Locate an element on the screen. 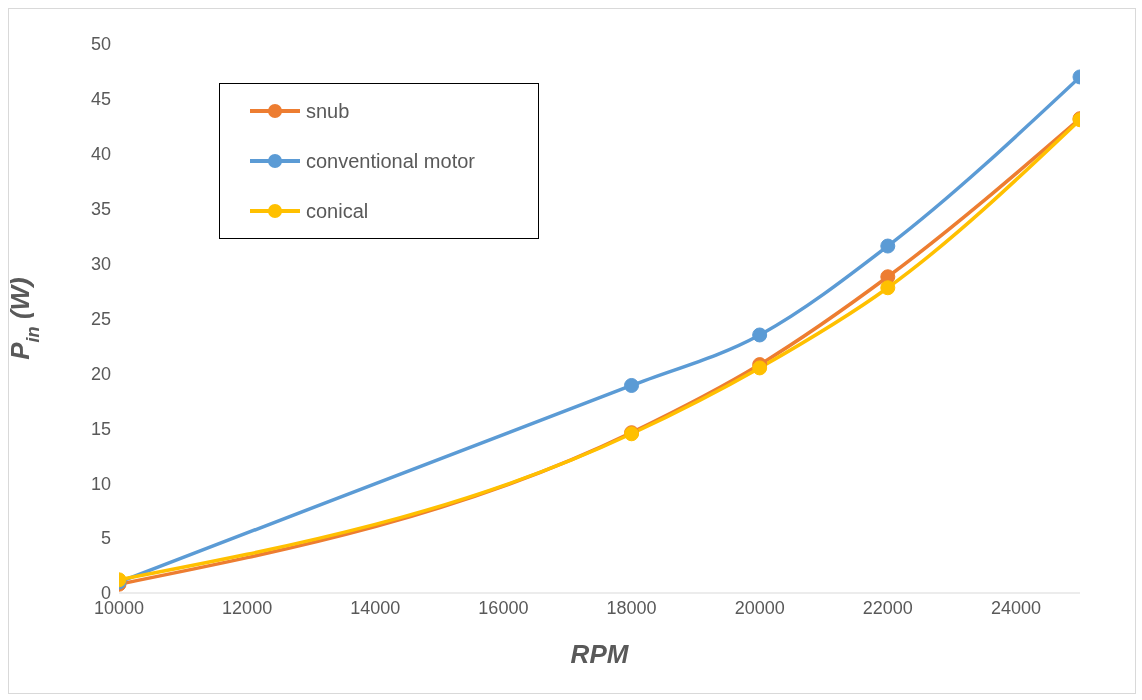  x-tick-label: 20000 is located at coordinates (759, 607).